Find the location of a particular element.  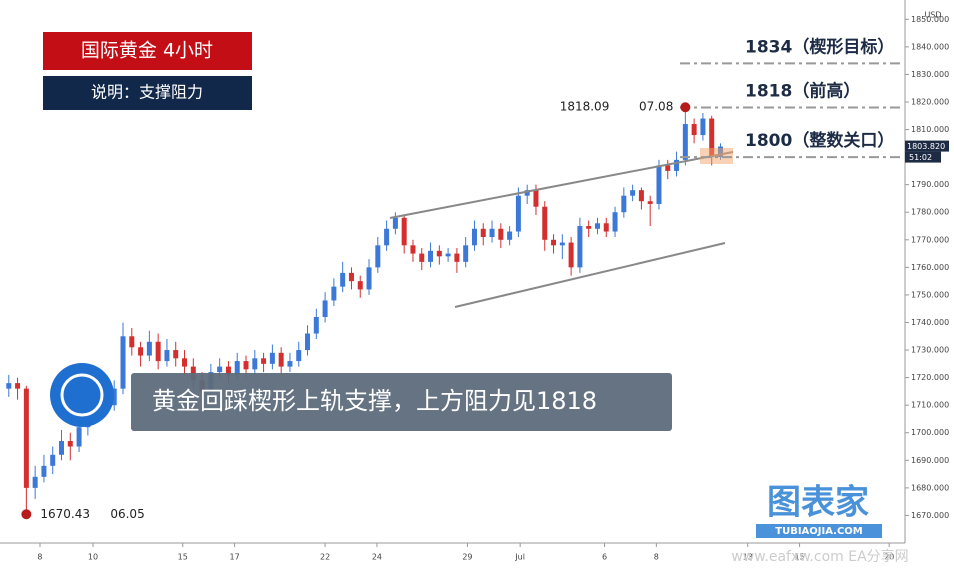

extreme-marker is located at coordinates (26, 514).